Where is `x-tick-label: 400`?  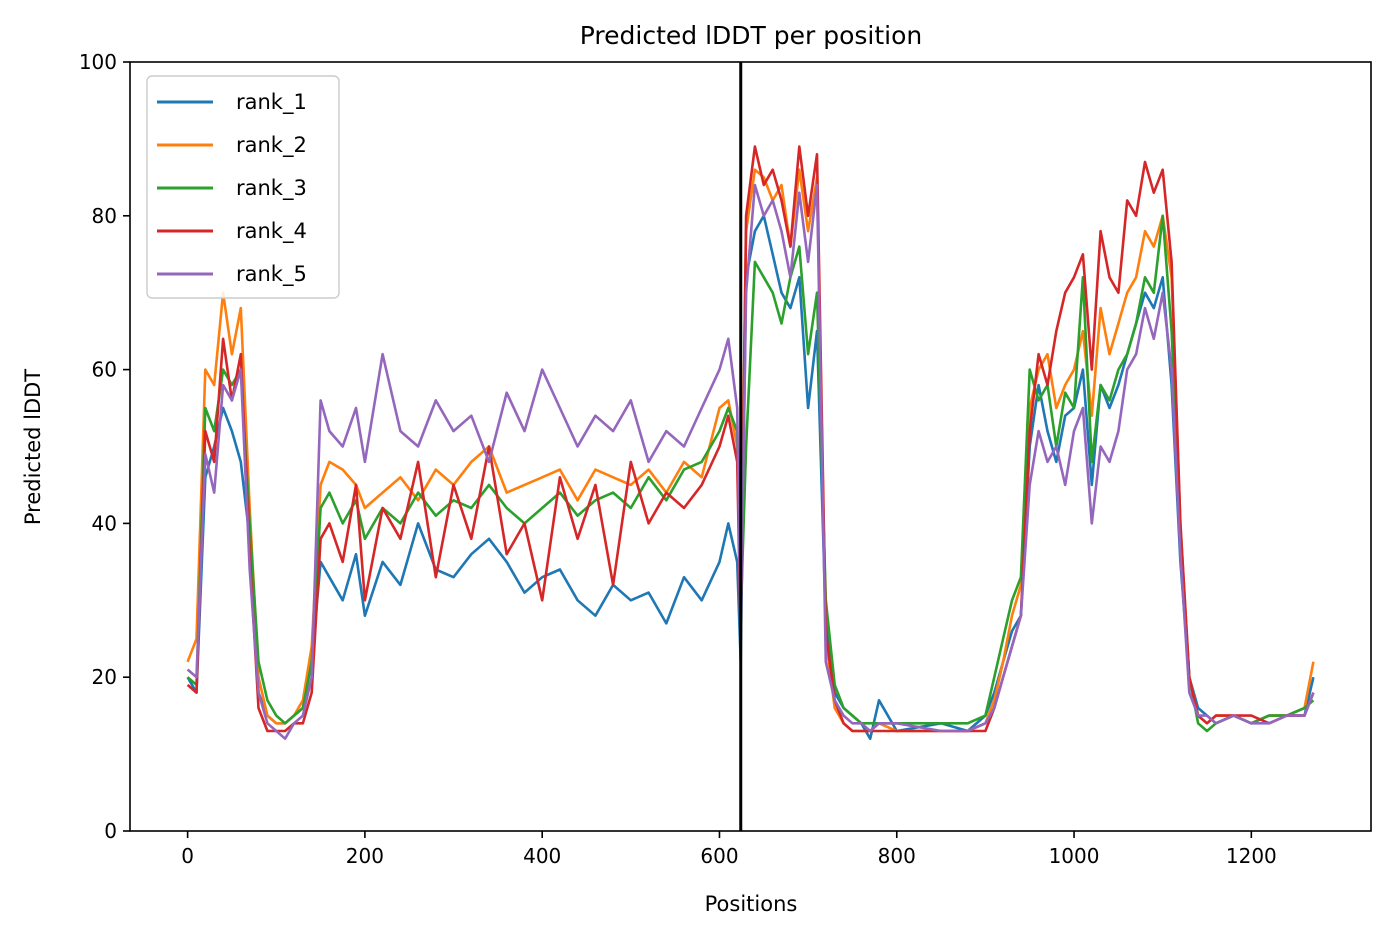
x-tick-label: 400 is located at coordinates (542, 856).